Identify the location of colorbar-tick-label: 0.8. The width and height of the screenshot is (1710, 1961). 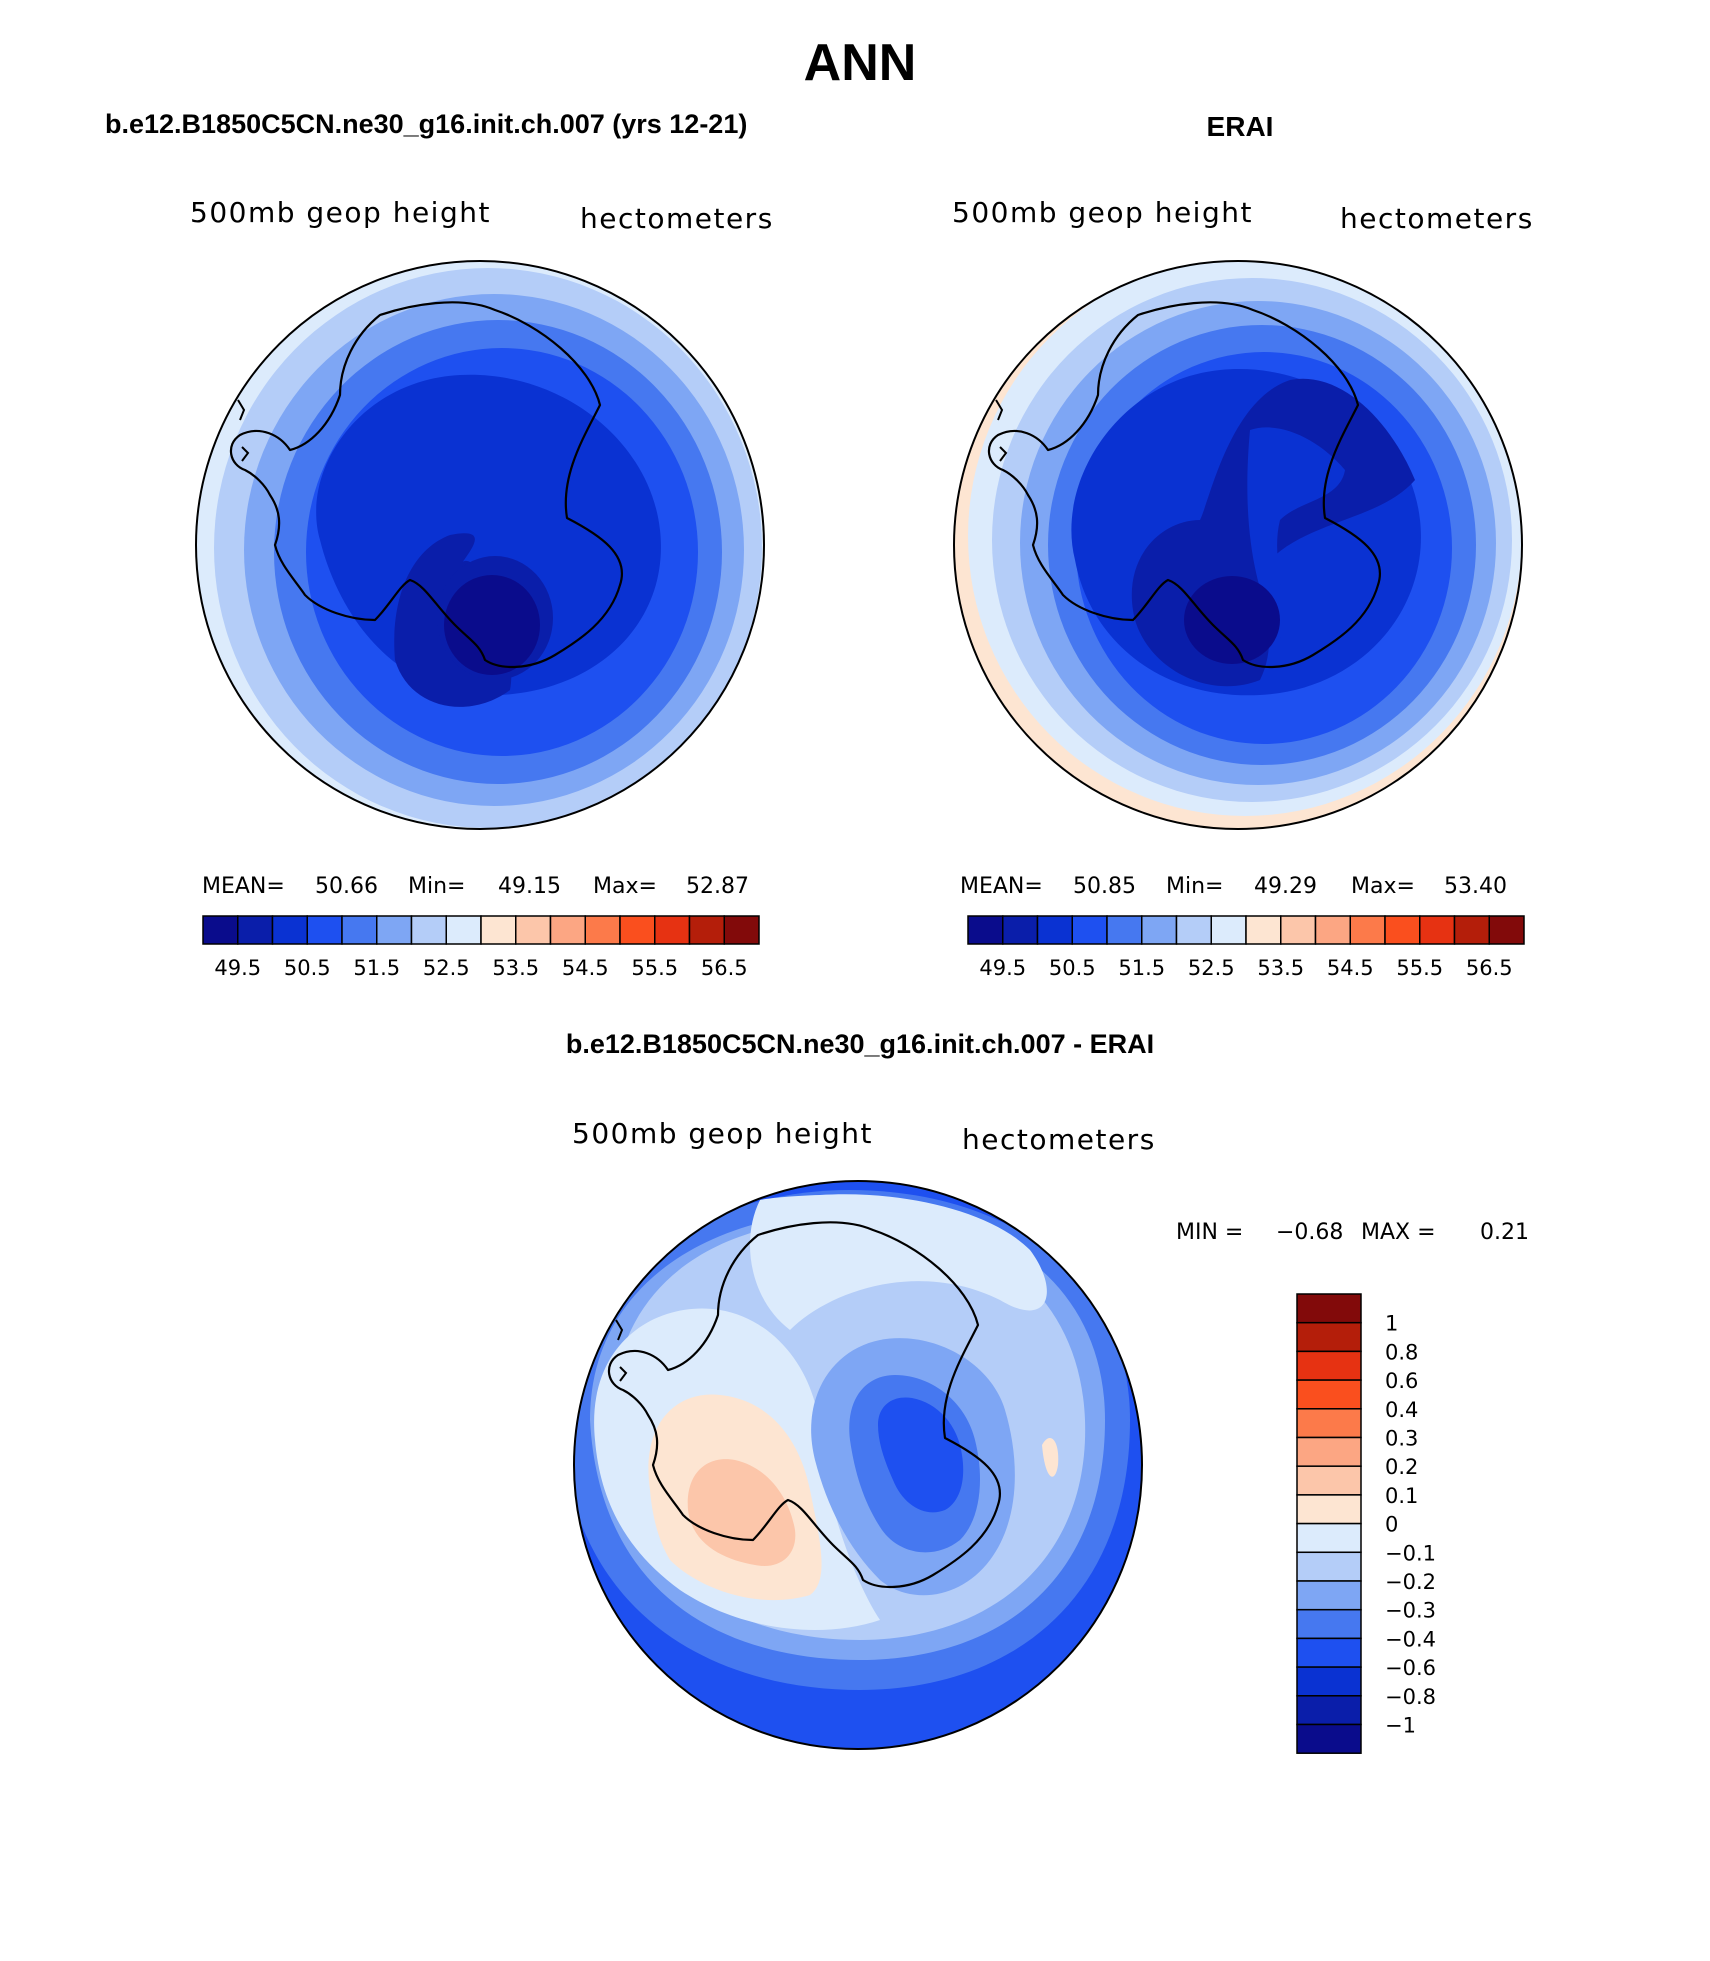
(1401, 1352).